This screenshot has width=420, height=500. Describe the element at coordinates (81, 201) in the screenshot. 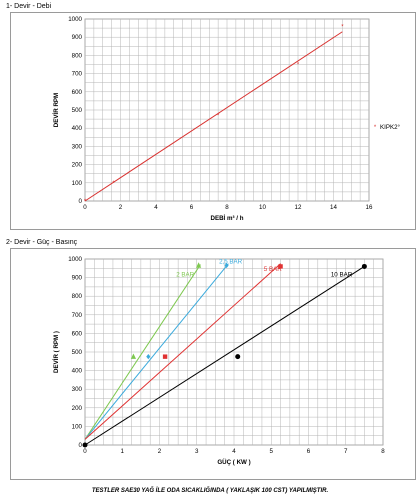

I see `chart1-y-tick-label: 0` at that location.